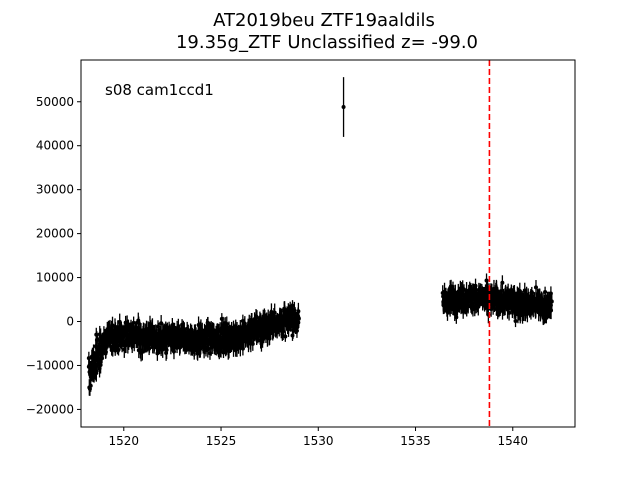 The height and width of the screenshot is (480, 640). What do you see at coordinates (55, 146) in the screenshot?
I see `y-tick-label: 40000` at bounding box center [55, 146].